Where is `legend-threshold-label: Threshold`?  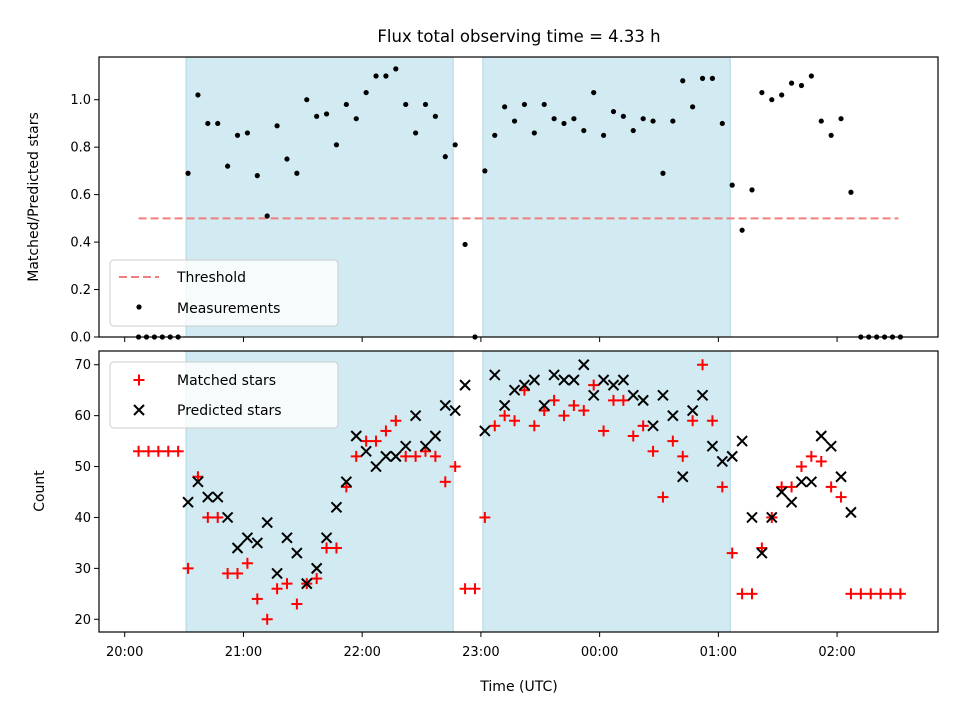 legend-threshold-label: Threshold is located at coordinates (211, 278).